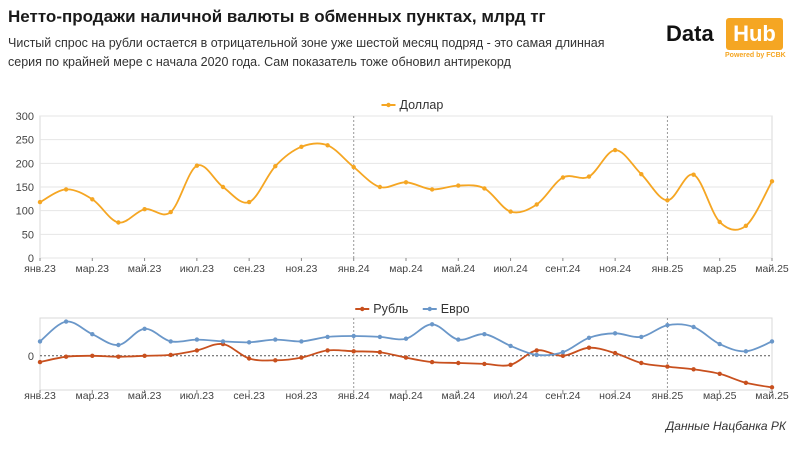  What do you see at coordinates (510, 269) in the screenshot?
I see `x-tick-label: июл.24` at bounding box center [510, 269].